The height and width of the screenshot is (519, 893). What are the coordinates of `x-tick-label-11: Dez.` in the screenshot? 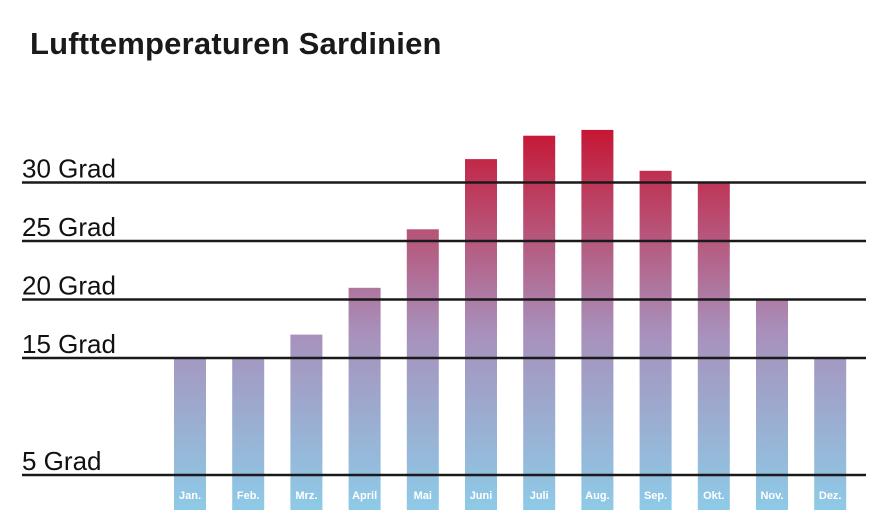 It's located at (830, 496).